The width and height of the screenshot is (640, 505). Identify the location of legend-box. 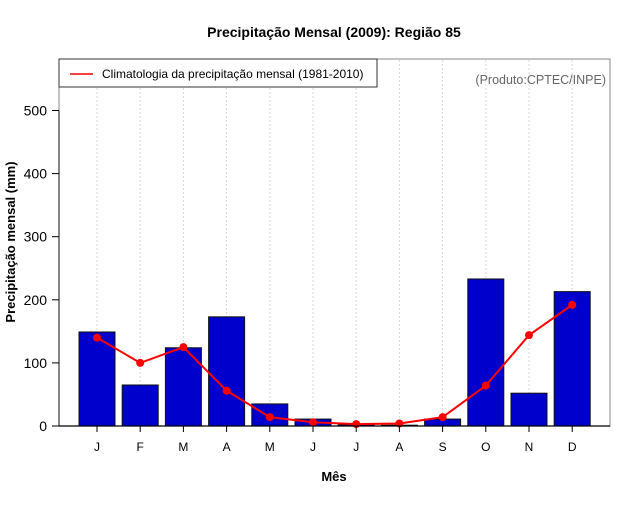
(218, 73).